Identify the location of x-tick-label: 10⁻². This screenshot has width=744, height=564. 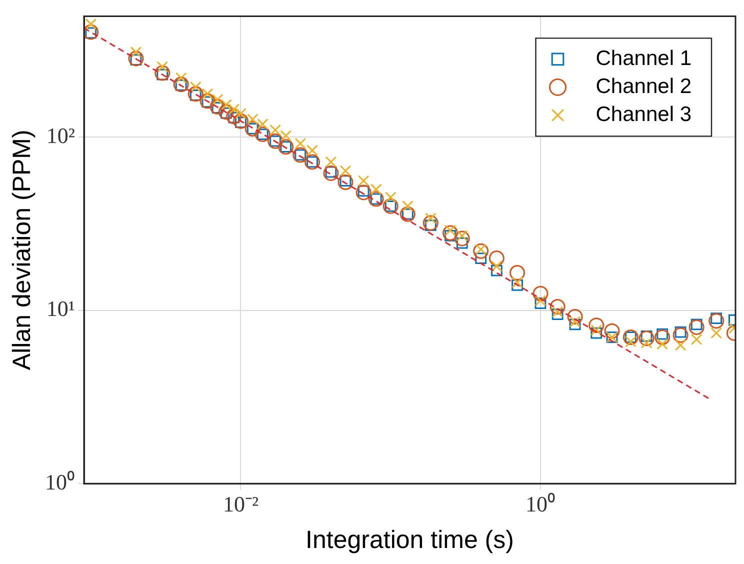
(240, 504).